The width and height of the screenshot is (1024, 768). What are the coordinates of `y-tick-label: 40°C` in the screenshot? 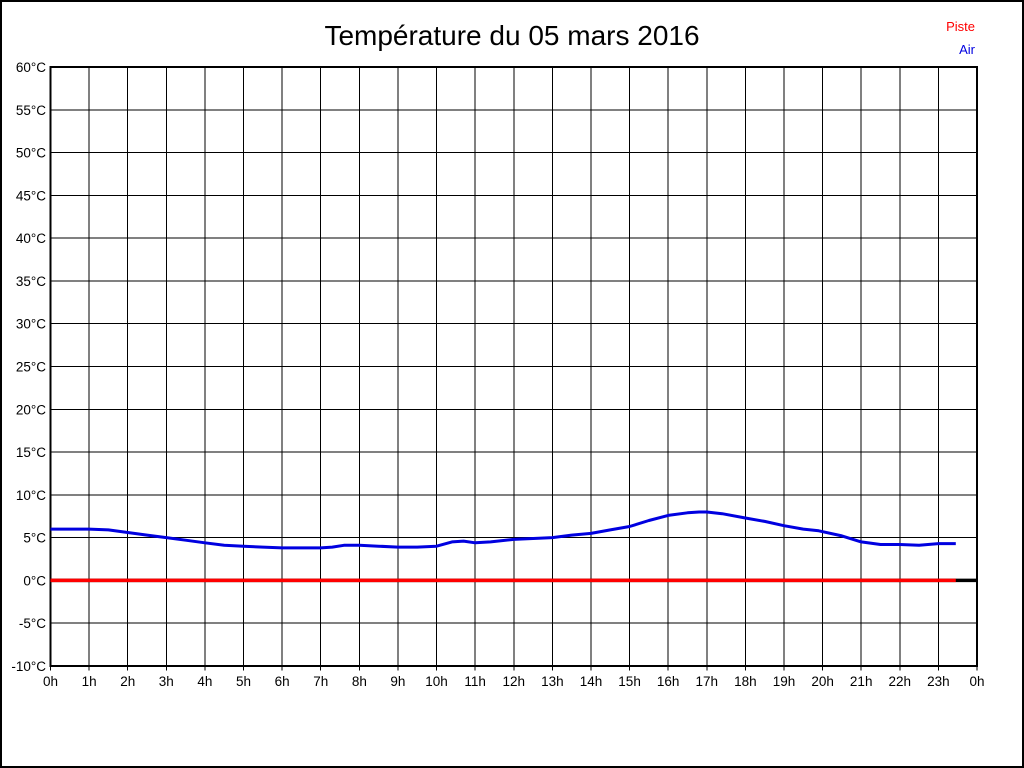 It's located at (31, 238).